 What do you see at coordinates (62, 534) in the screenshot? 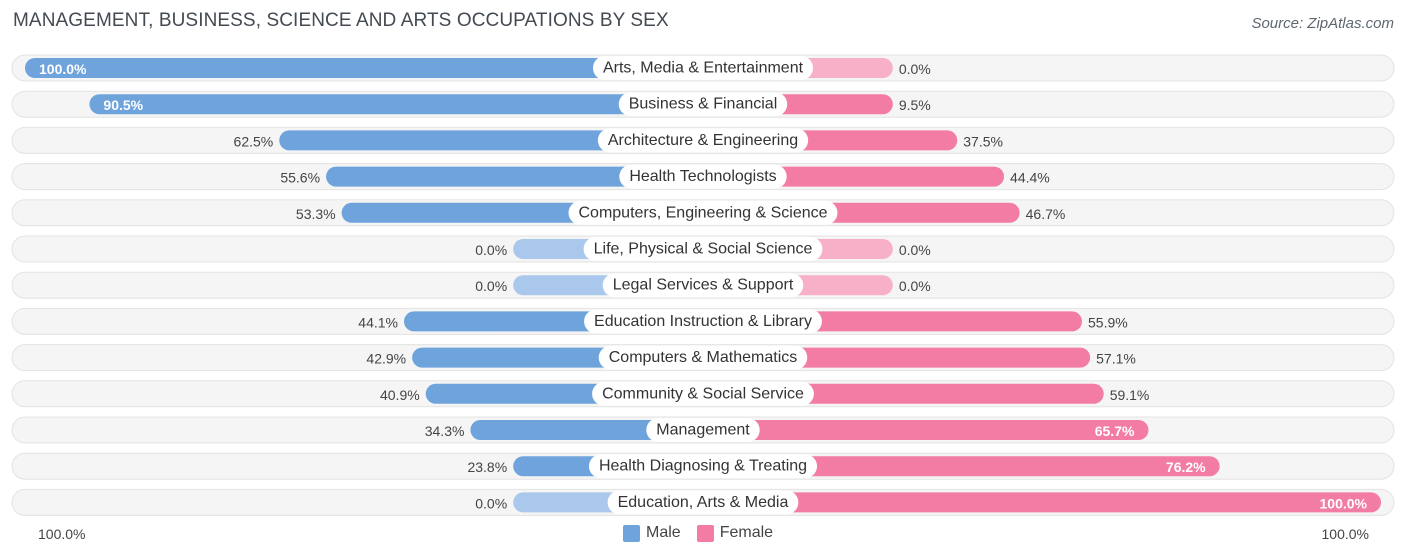
I see `axis-left-label: 100.0%` at bounding box center [62, 534].